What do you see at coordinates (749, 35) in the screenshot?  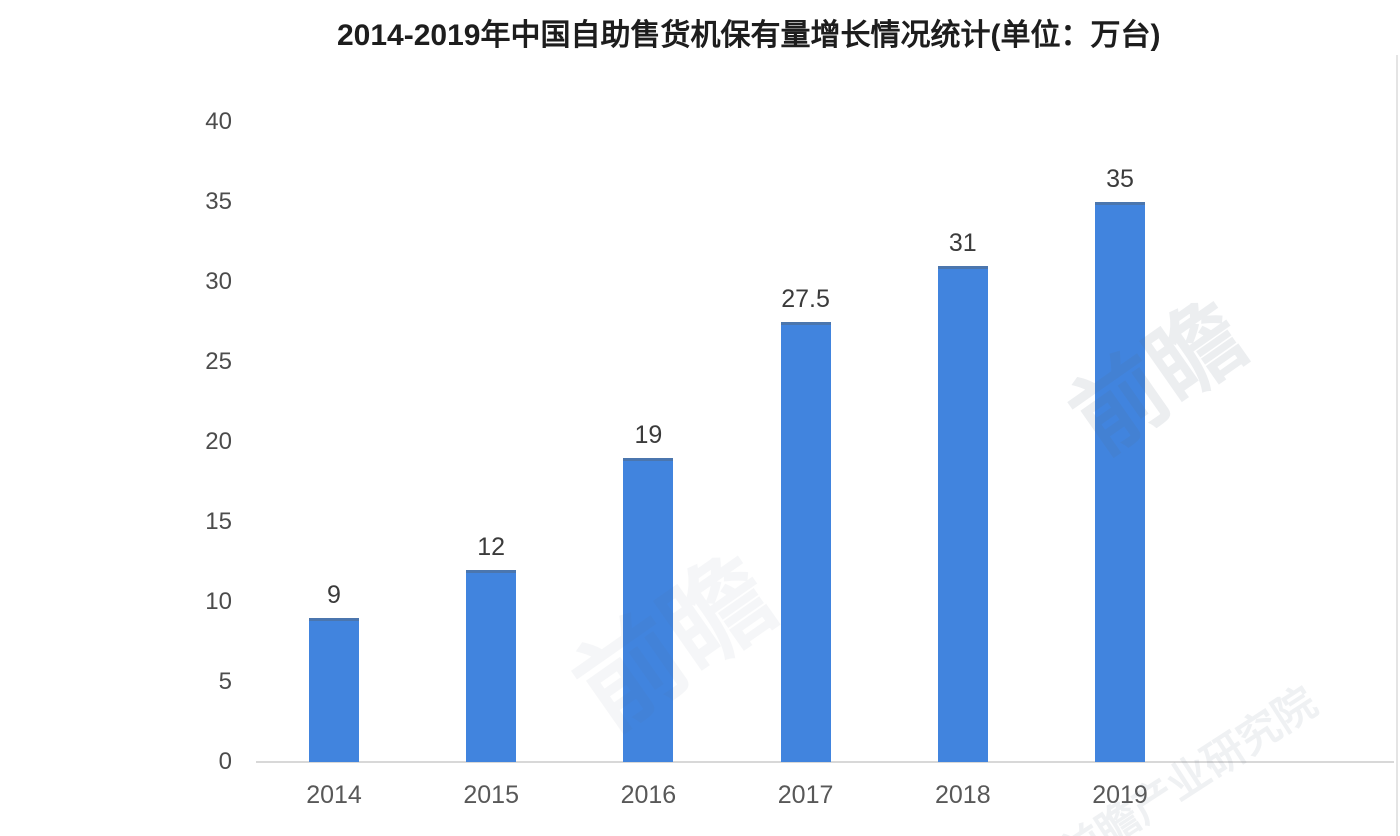 I see `chart-title: 2014-2019年中国自助售货机保有量增长情况统计(单位：万台)` at bounding box center [749, 35].